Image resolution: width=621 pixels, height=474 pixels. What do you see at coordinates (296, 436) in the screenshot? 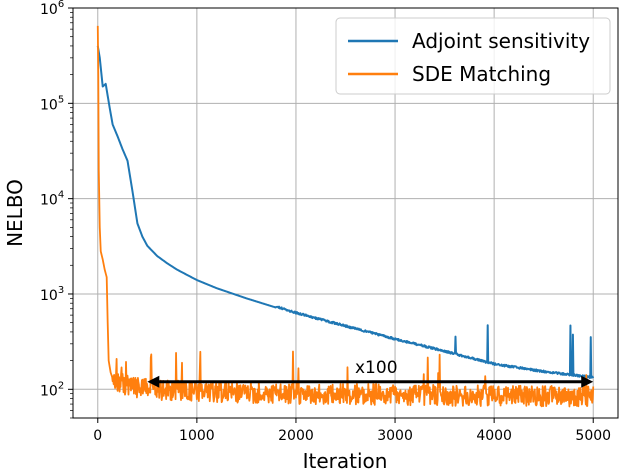
I see `x-tick-label: 2000` at bounding box center [296, 436].